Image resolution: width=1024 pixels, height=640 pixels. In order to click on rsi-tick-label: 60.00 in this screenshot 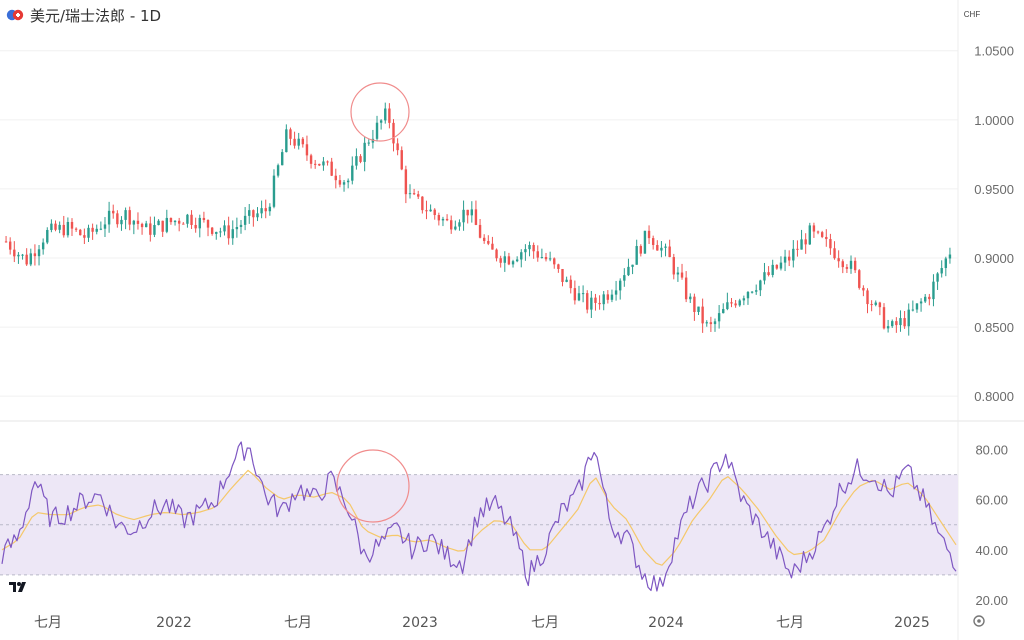, I will do `click(991, 500)`.